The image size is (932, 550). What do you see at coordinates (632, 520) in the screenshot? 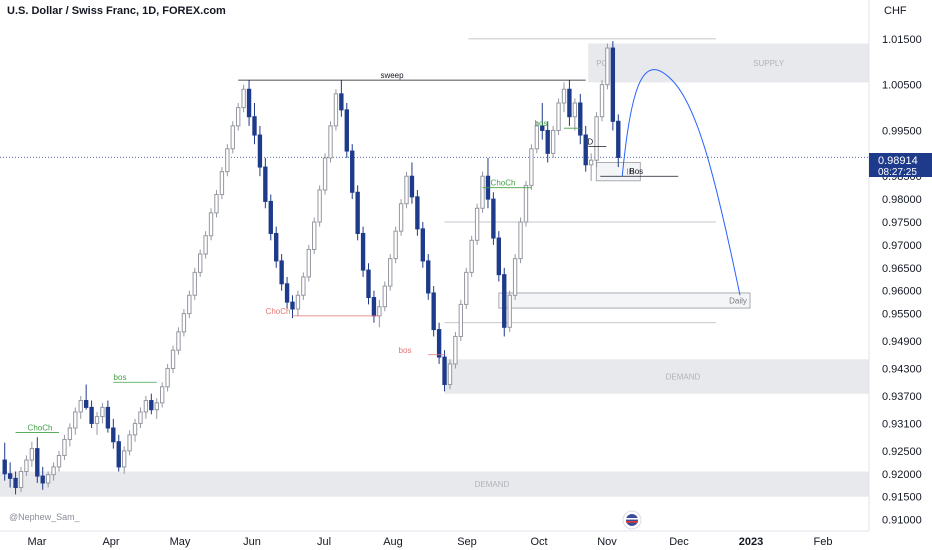
I see `flag-icon` at bounding box center [632, 520].